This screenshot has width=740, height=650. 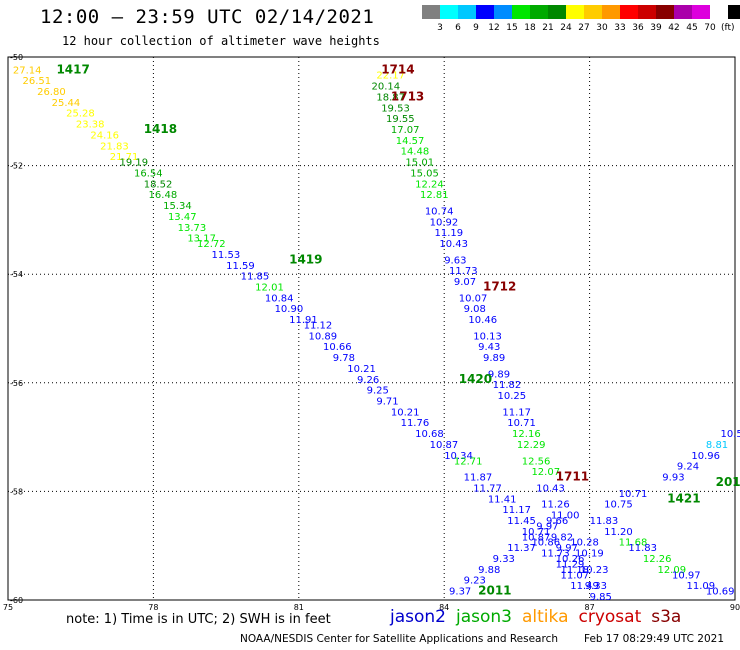 What do you see at coordinates (584, 586) in the screenshot?
I see `swh-value: 11.49` at bounding box center [584, 586].